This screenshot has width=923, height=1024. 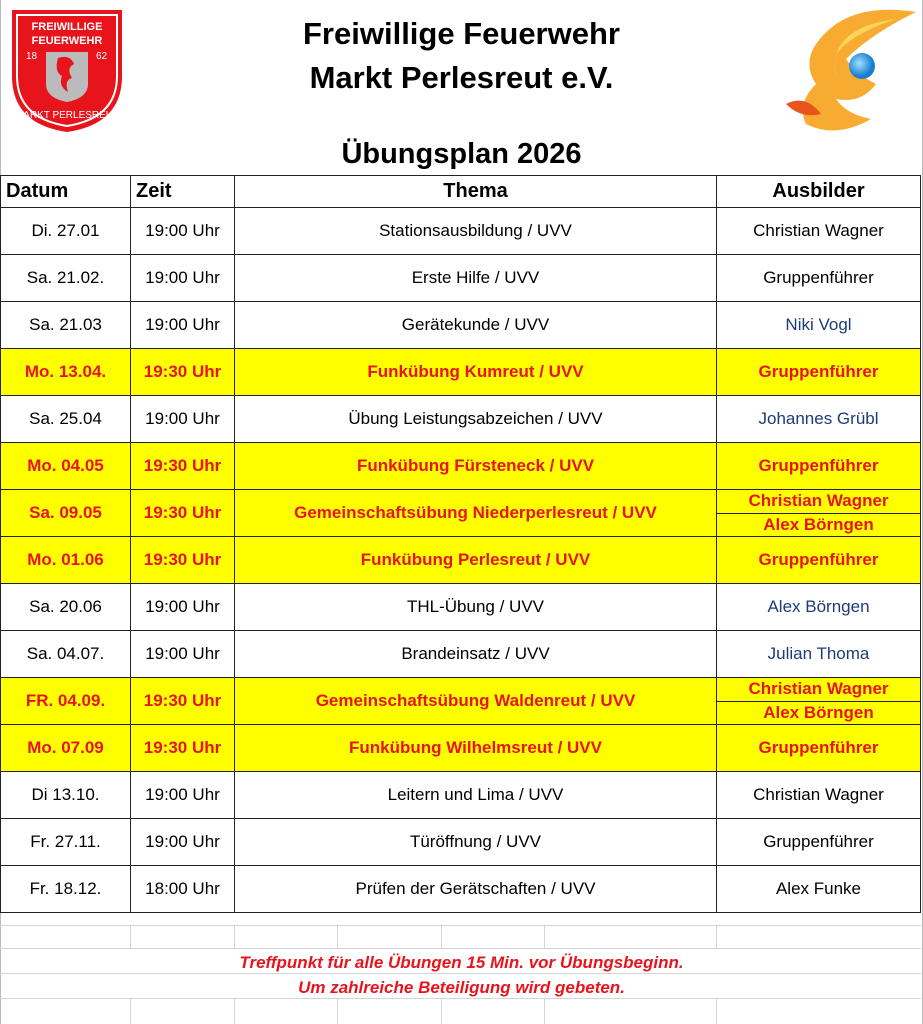 I want to click on empty-sheet-grid, so click(x=460, y=974).